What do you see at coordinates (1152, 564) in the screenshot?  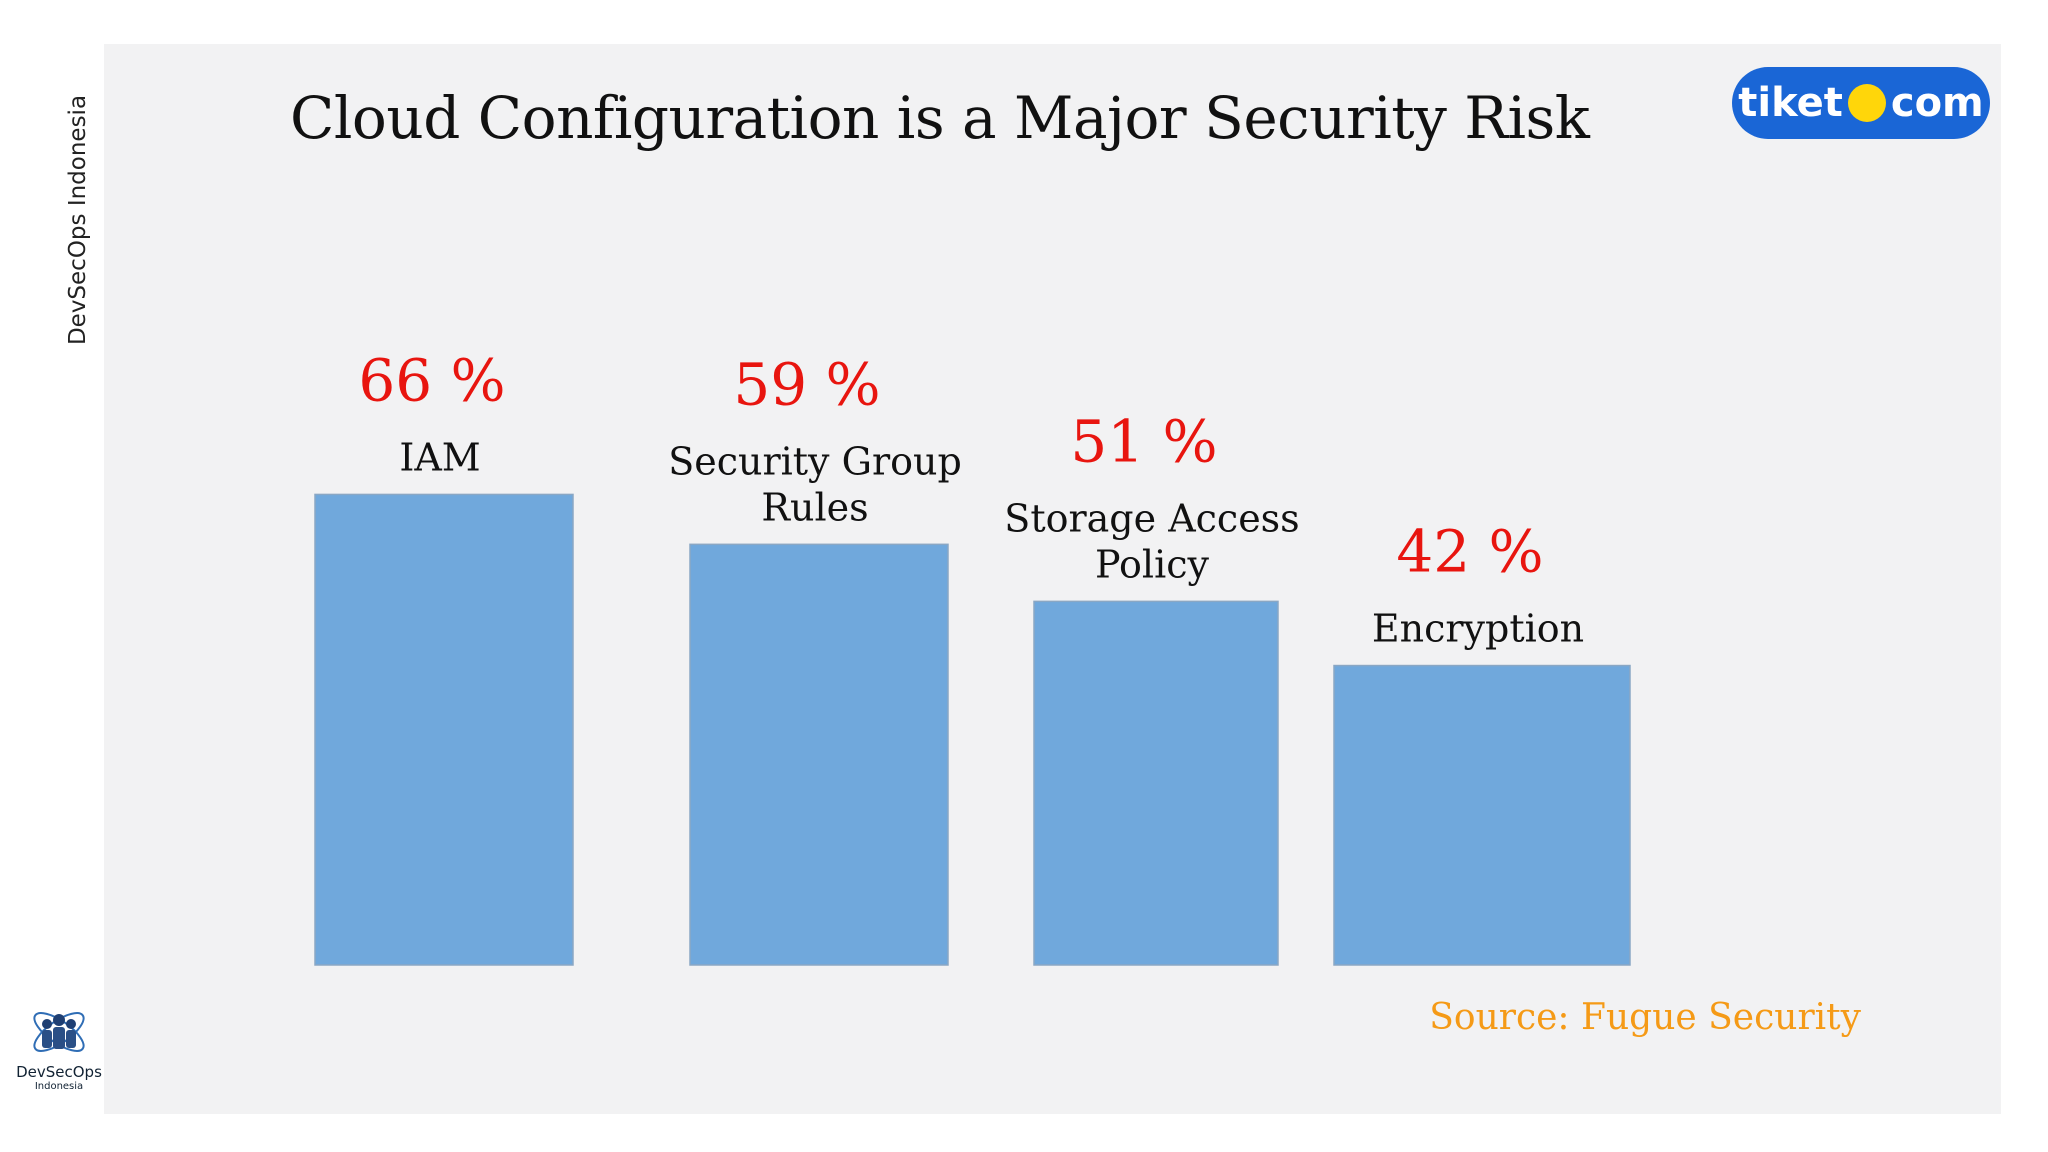 I see `category-label: Policy` at bounding box center [1152, 564].